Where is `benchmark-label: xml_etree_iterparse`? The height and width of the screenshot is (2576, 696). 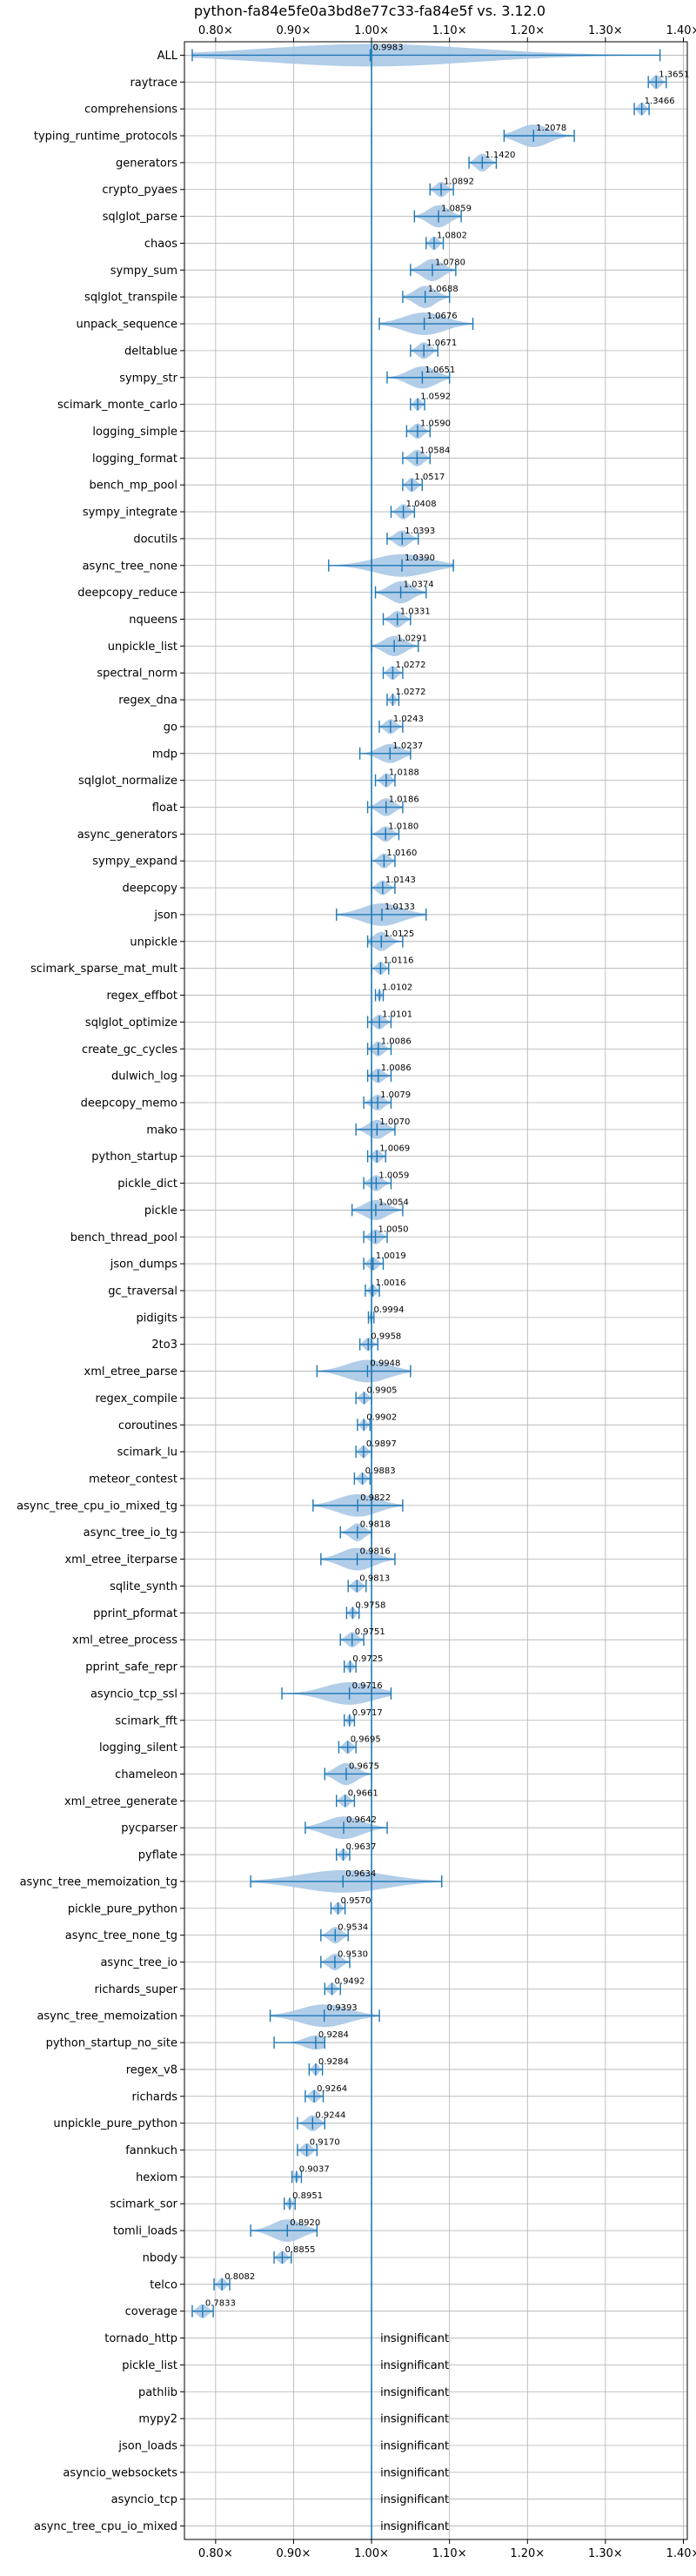 benchmark-label: xml_etree_iterparse is located at coordinates (120, 1559).